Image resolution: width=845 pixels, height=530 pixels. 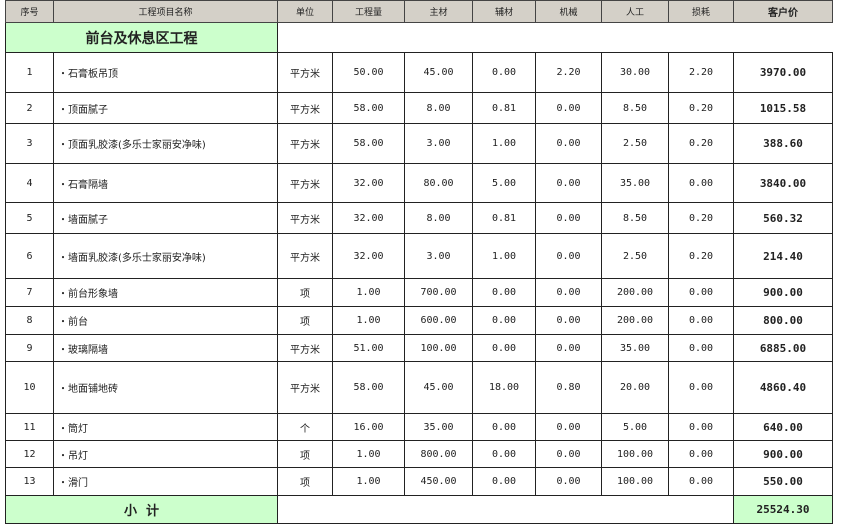 I want to click on cell-no: 5, so click(x=29, y=218).